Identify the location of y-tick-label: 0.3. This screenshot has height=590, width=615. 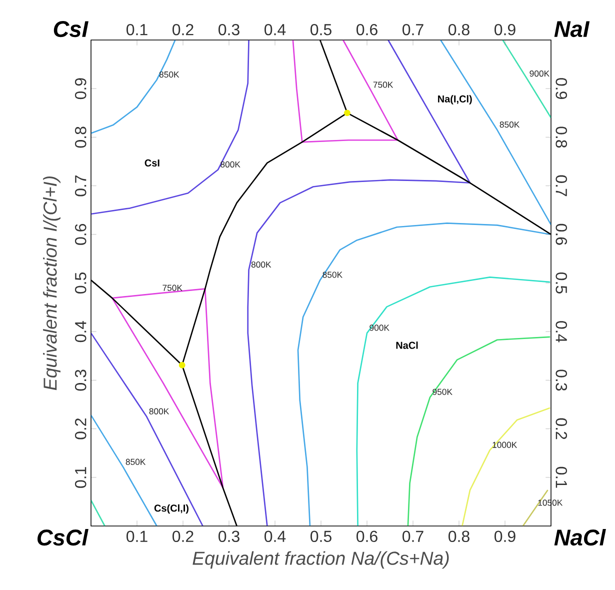
(80, 380).